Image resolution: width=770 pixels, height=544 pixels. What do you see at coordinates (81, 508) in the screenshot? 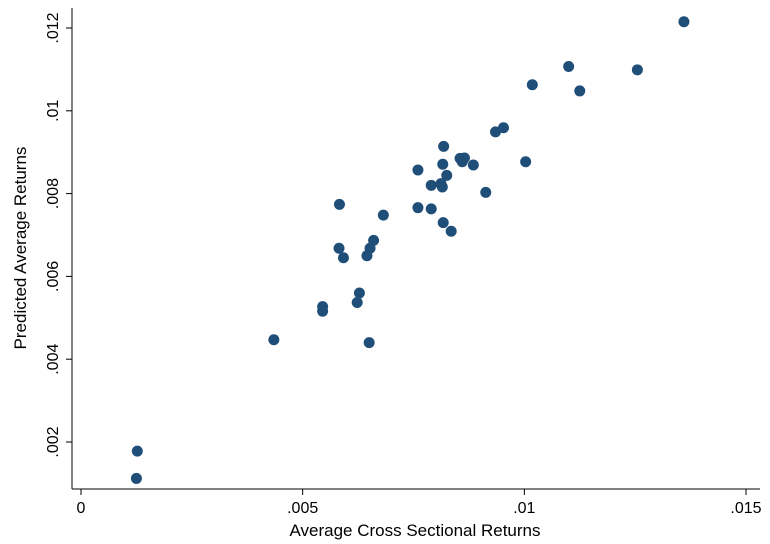
I see `x-tick-label: 0` at bounding box center [81, 508].